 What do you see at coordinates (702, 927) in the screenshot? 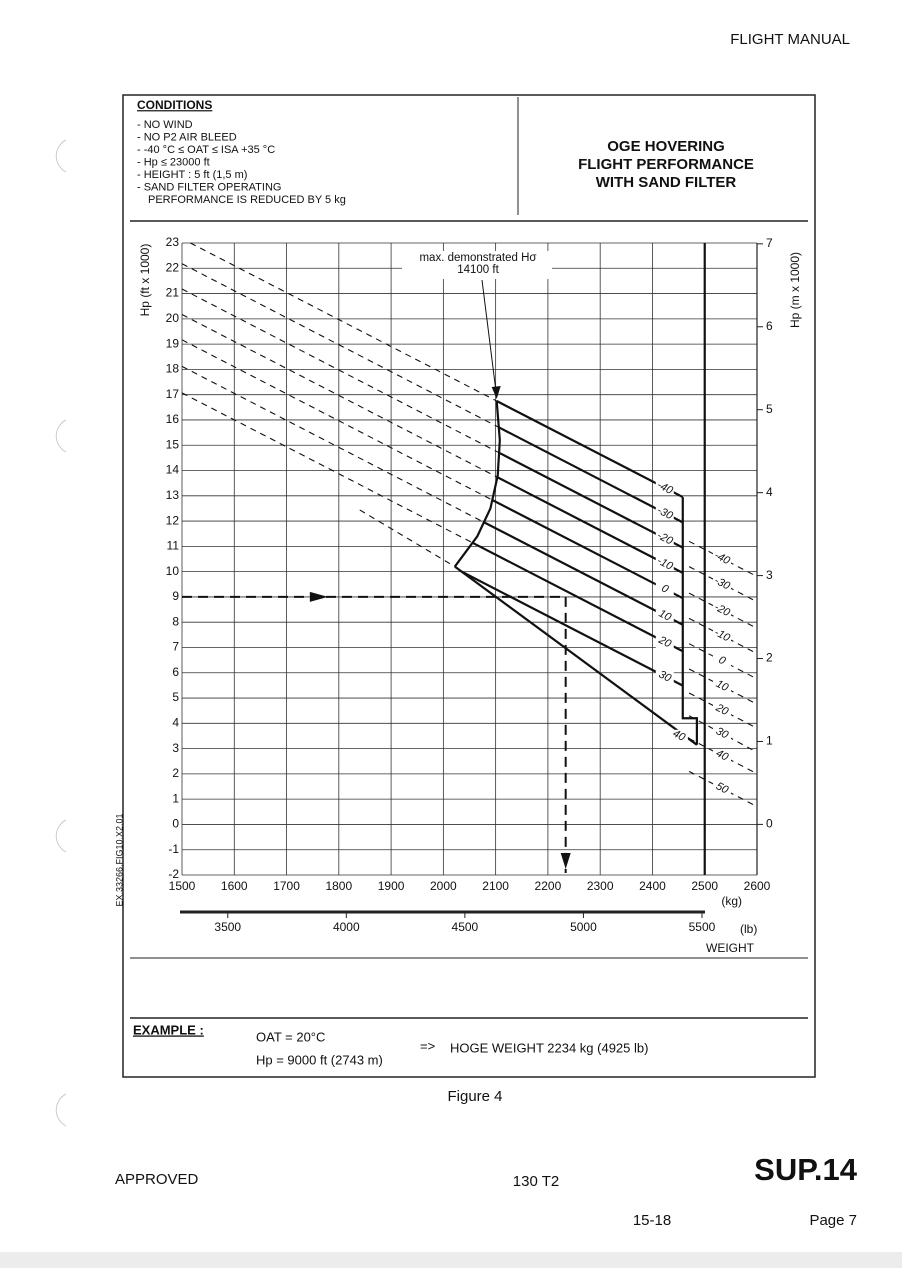
I see `x2-tick-label: 5500` at bounding box center [702, 927].